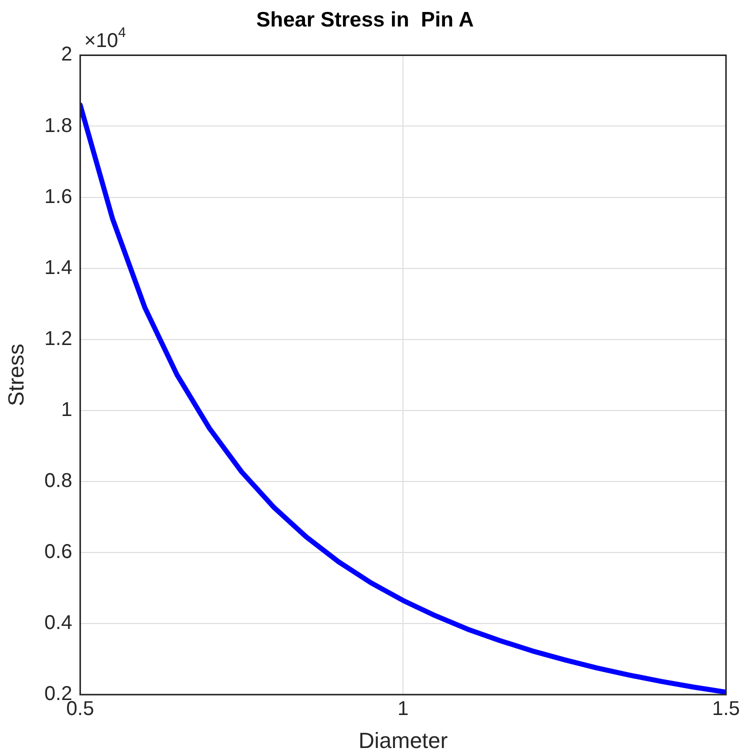  I want to click on y-tick-label: 0.4, so click(58, 623).